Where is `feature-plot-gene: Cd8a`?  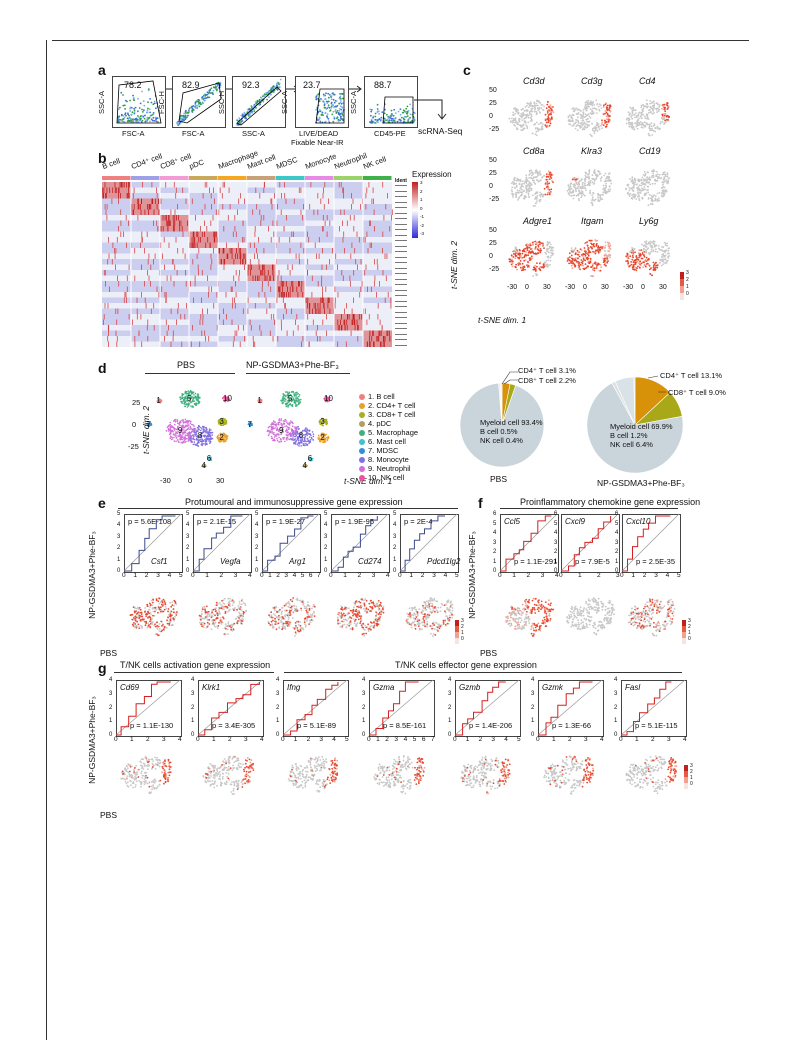 feature-plot-gene: Cd8a is located at coordinates (534, 151).